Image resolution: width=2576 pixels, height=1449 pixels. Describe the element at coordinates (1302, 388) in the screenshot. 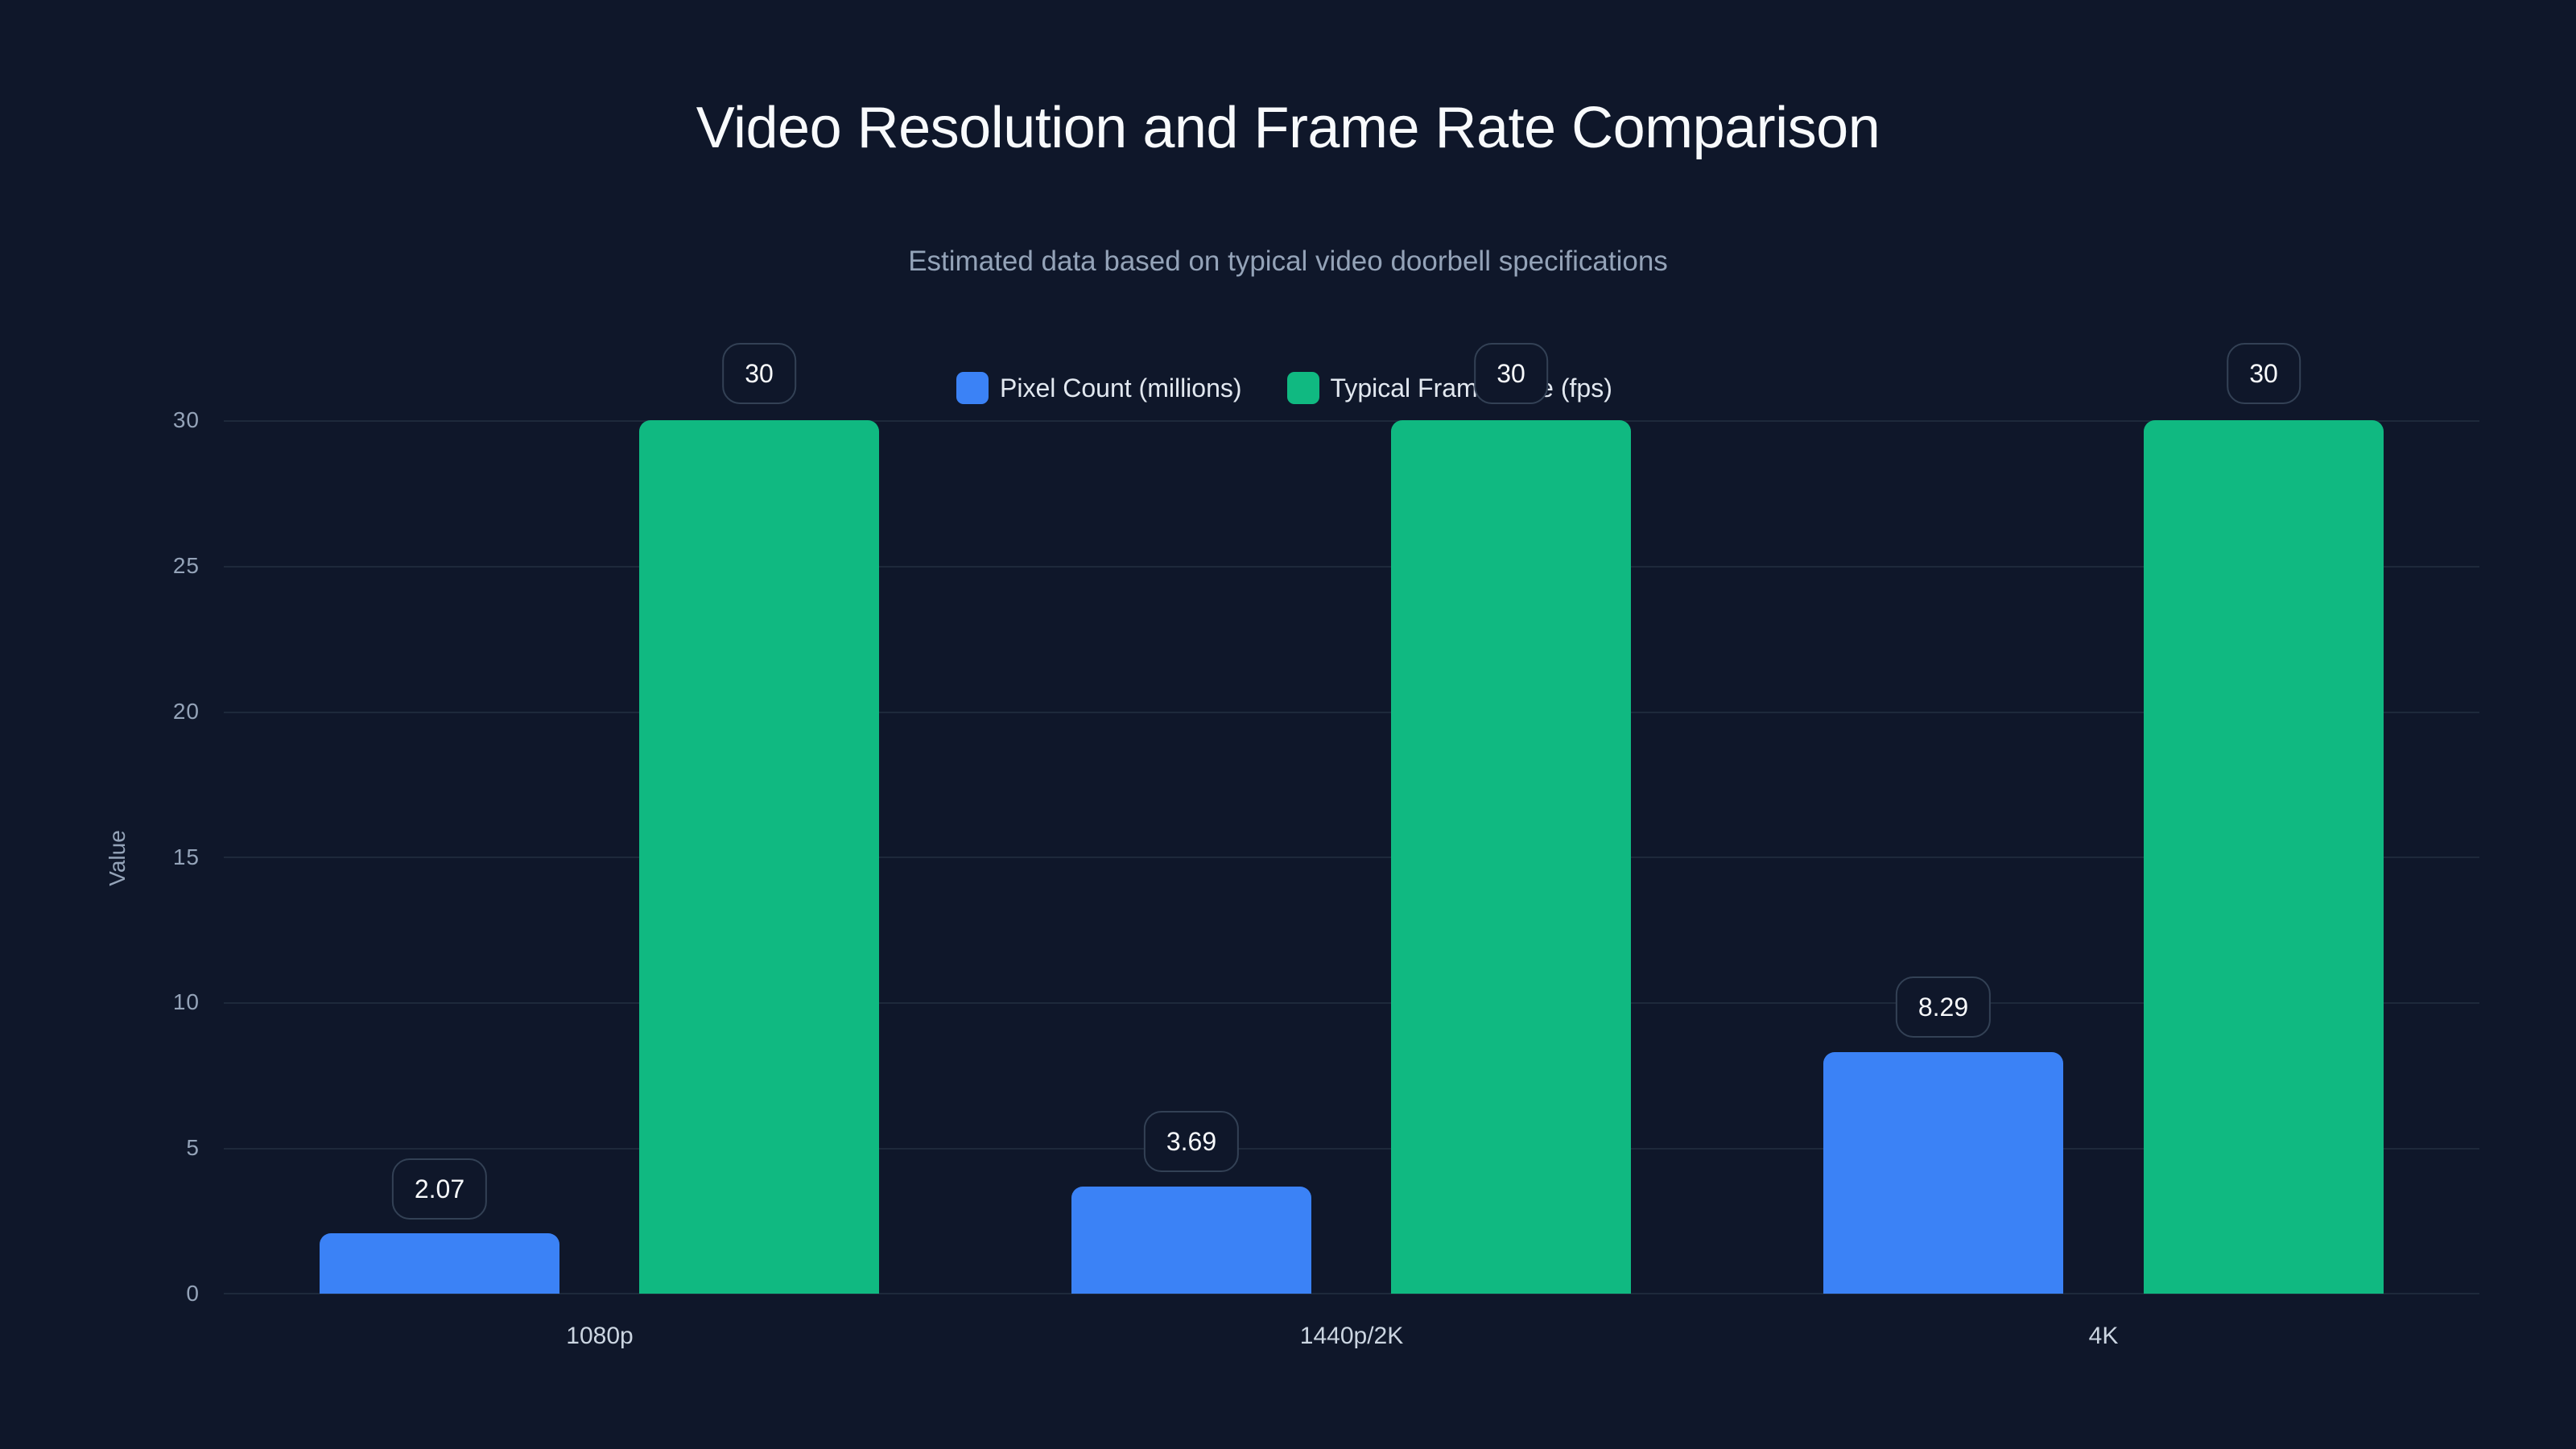

I see `legend-swatch-green-icon` at that location.